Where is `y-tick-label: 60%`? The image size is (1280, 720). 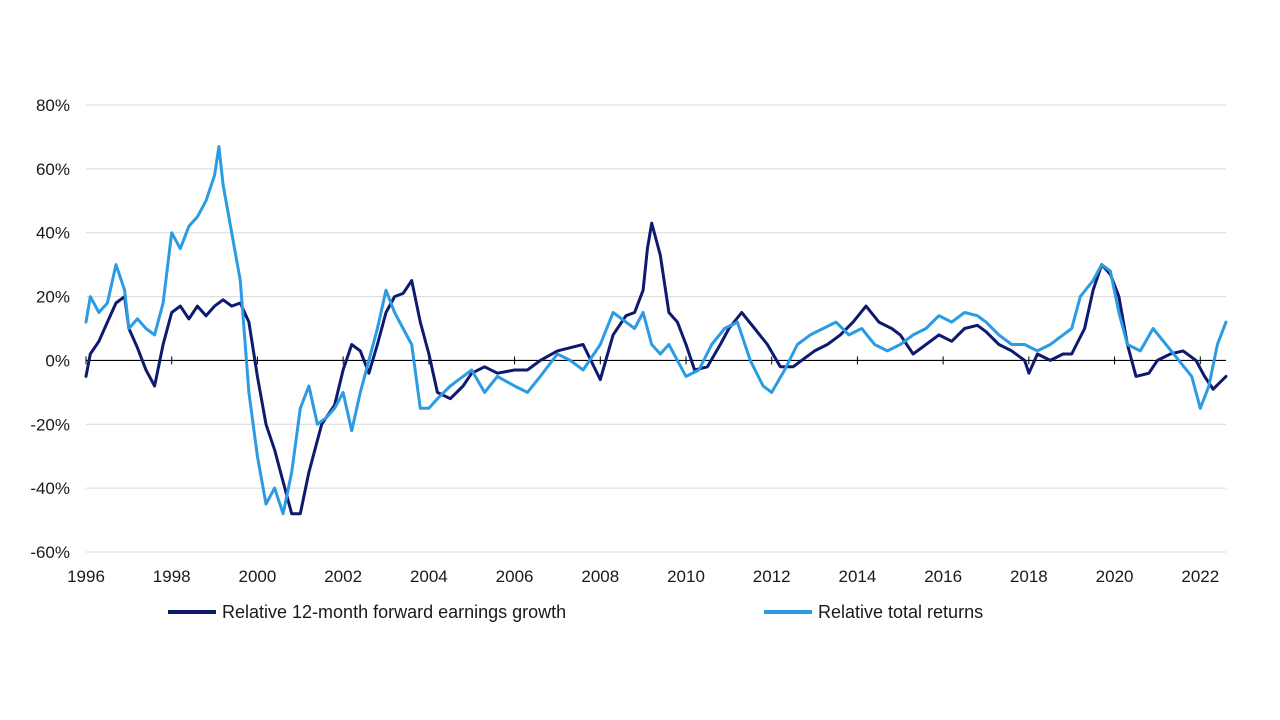 y-tick-label: 60% is located at coordinates (53, 169).